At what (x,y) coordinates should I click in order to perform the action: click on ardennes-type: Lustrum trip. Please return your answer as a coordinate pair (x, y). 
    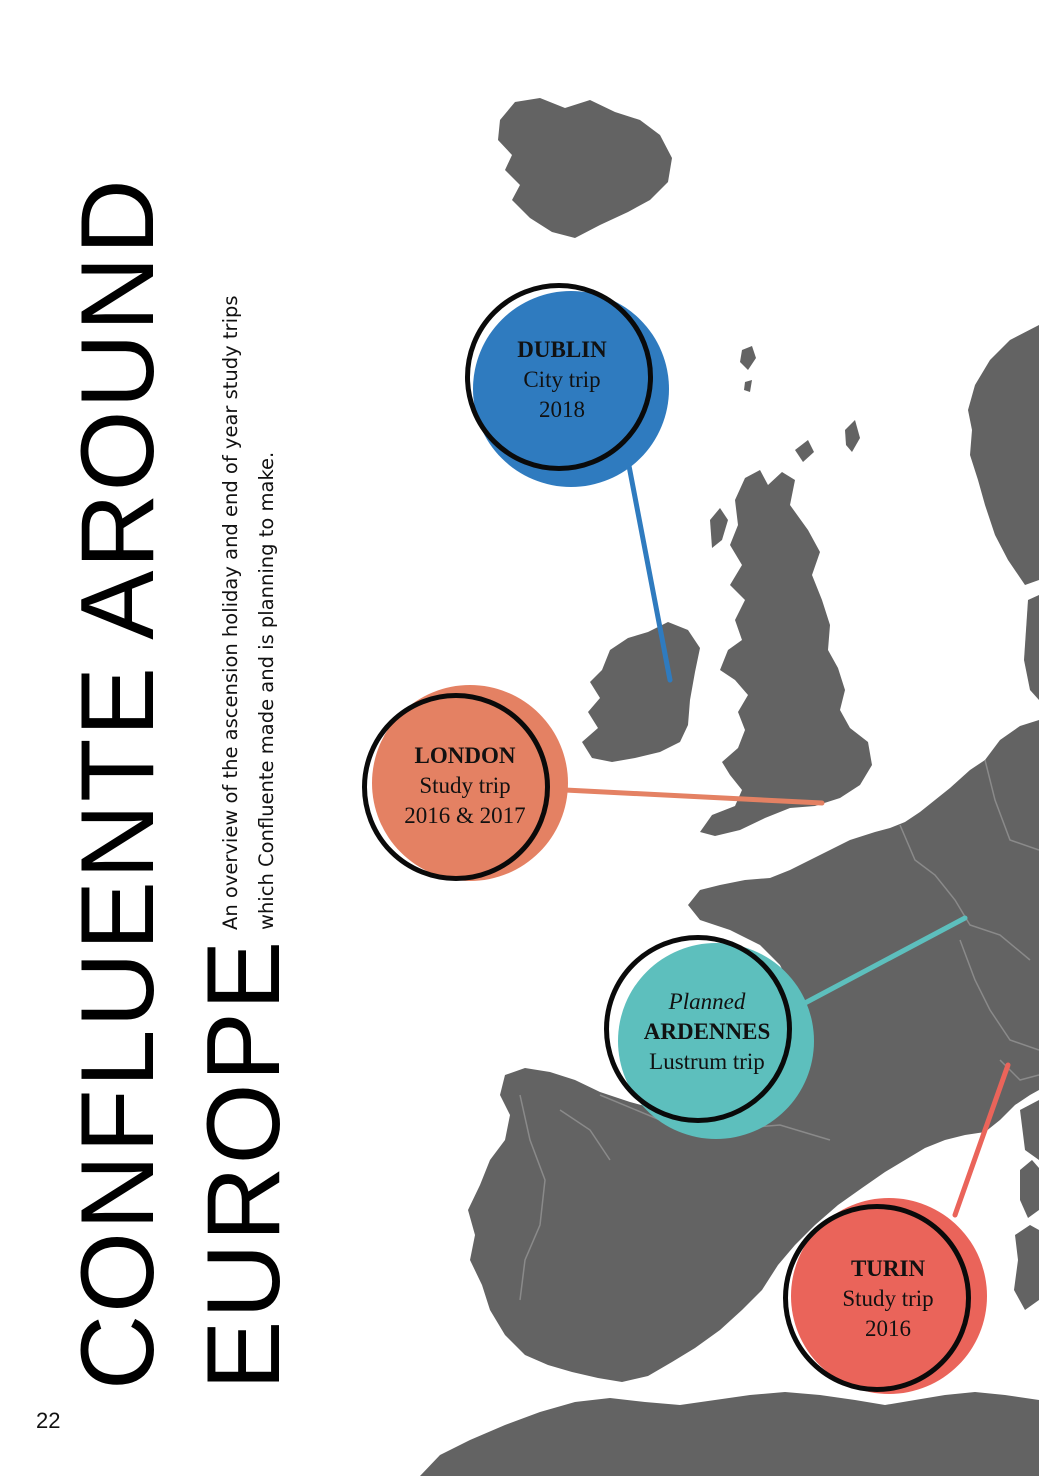
    Looking at the image, I should click on (707, 1061).